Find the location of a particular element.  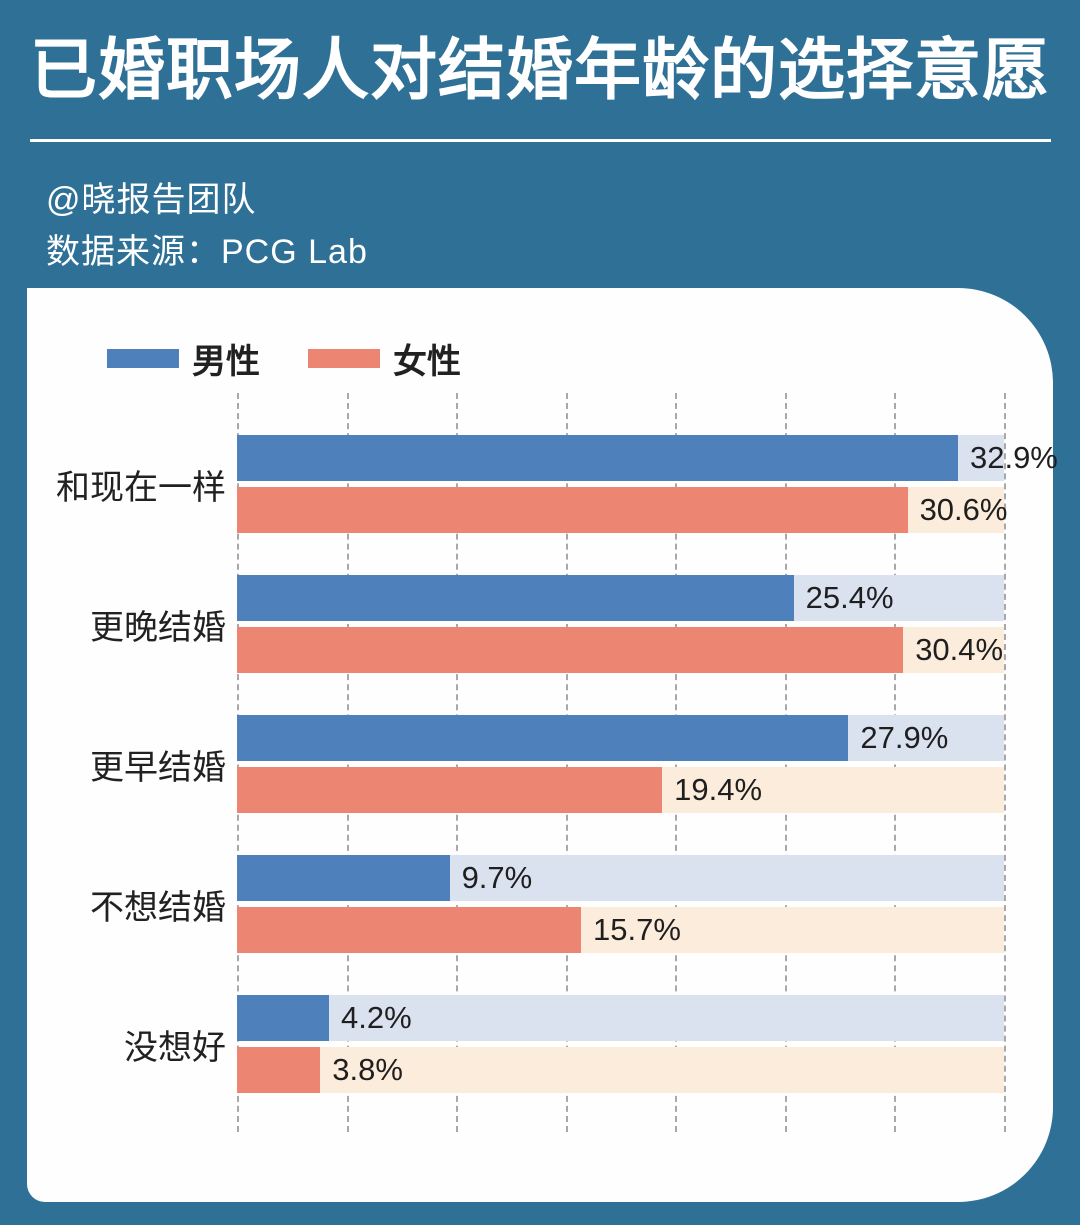

legend: 男性 女性 is located at coordinates (284, 358).